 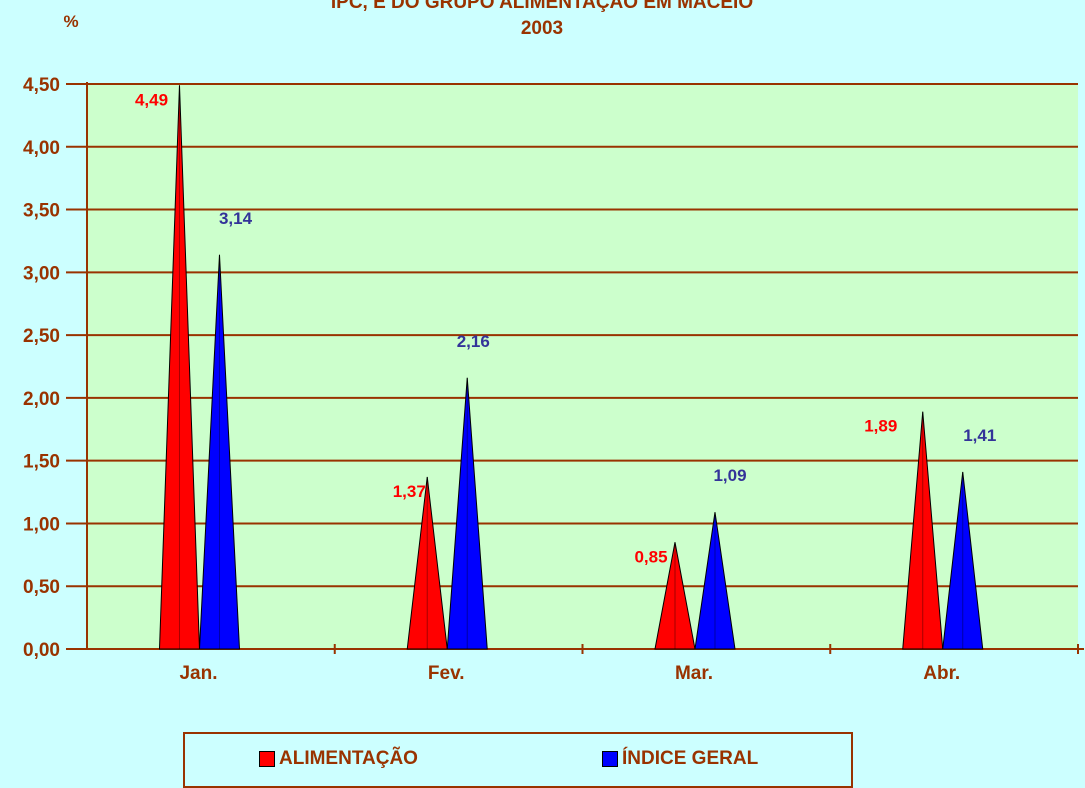 What do you see at coordinates (409, 491) in the screenshot?
I see `data-label: 1,37` at bounding box center [409, 491].